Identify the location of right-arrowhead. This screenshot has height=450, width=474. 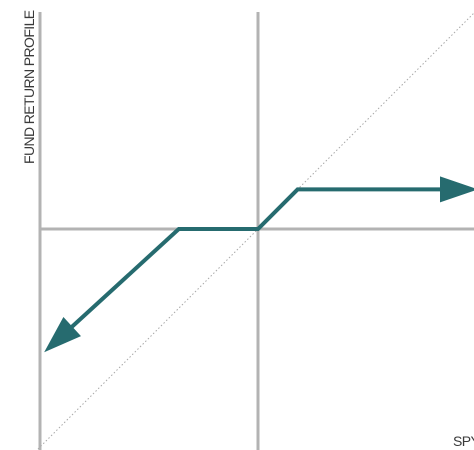
(457, 189).